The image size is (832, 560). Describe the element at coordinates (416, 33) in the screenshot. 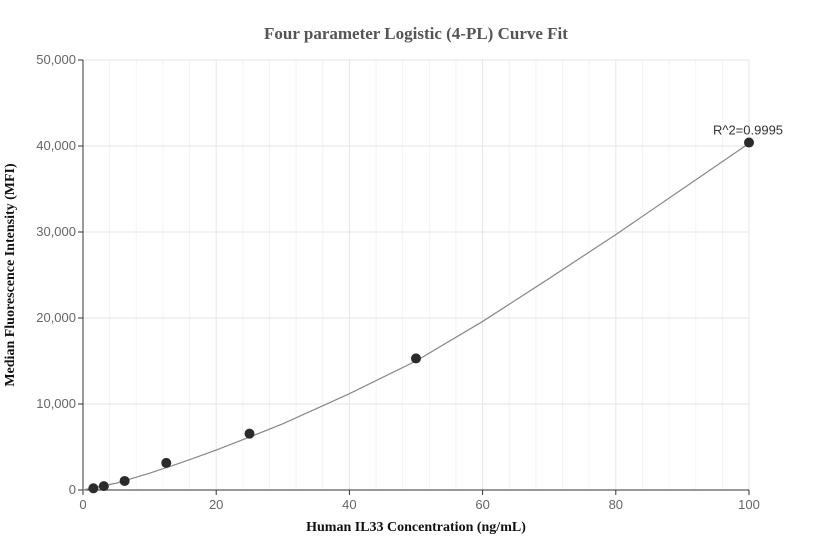

I see `chart-title: Four parameter Logistic (4-PL) Curve Fit` at that location.